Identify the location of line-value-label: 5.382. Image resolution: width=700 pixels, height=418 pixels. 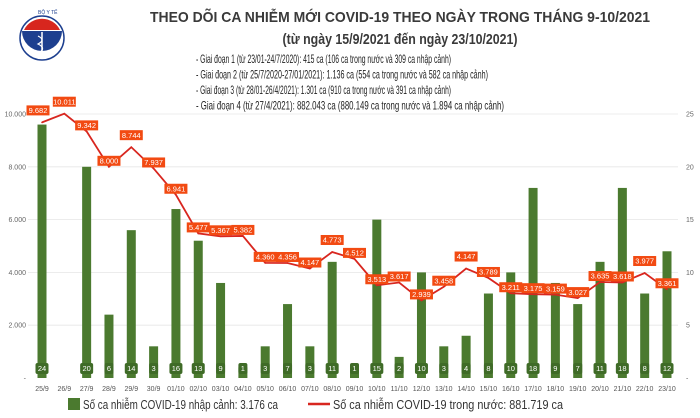
(243, 230).